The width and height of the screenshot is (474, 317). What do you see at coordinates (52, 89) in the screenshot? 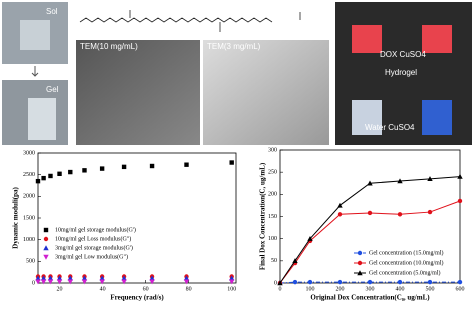
I see `gel-label: Gel` at bounding box center [52, 89].